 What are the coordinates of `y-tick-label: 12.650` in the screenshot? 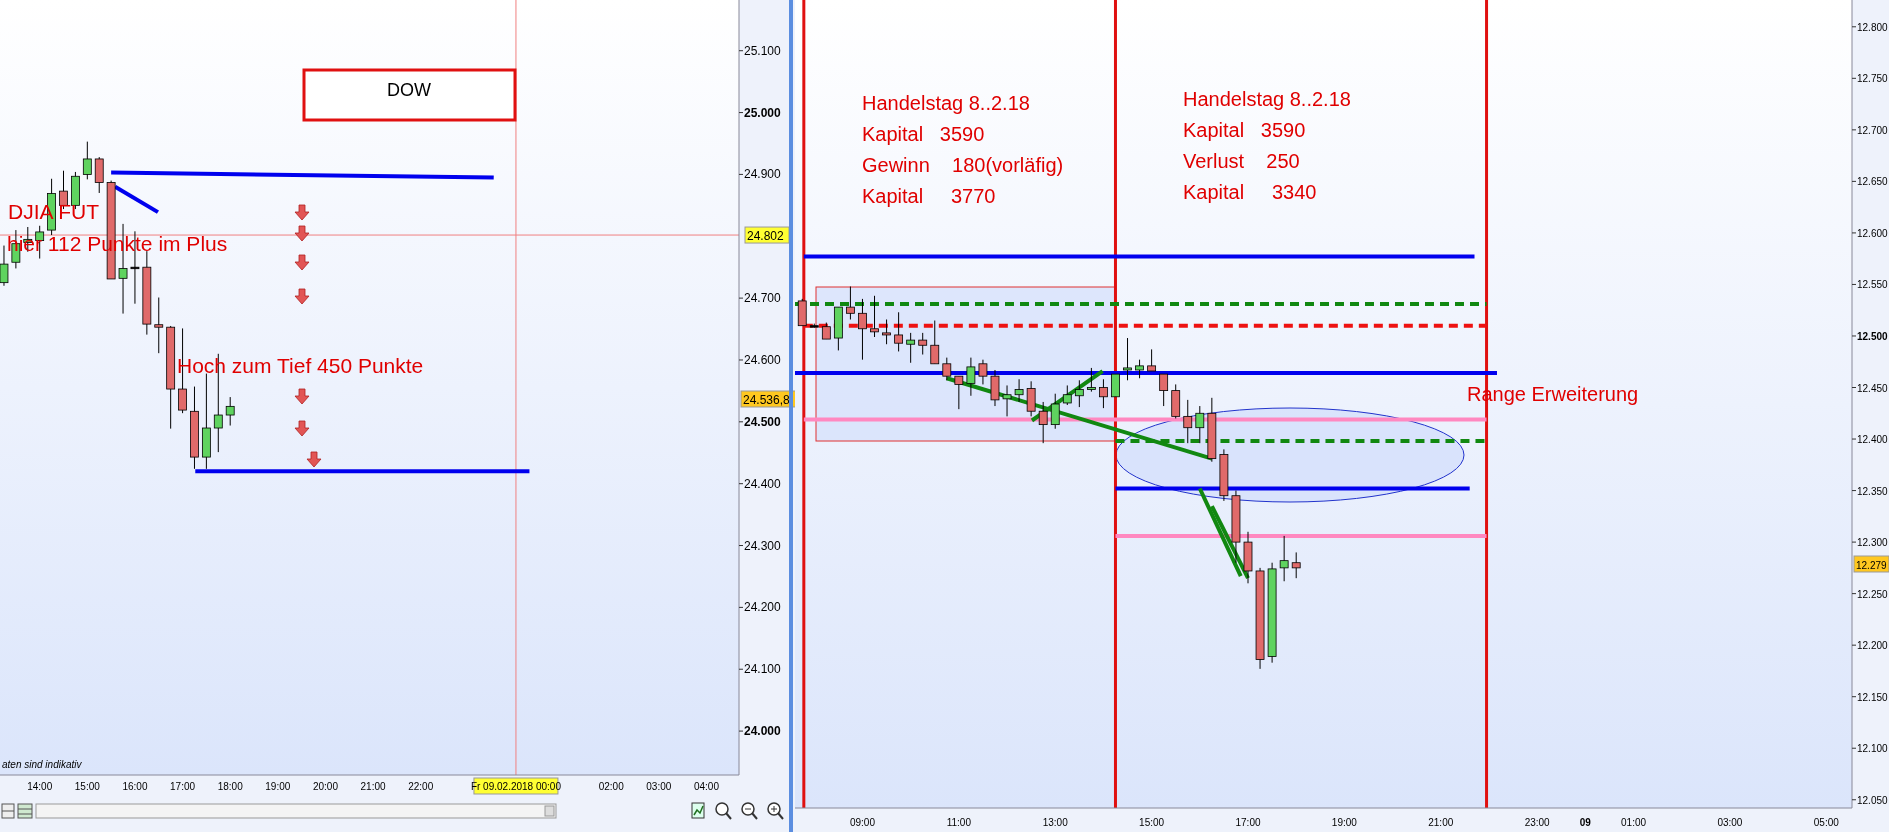 It's located at (1873, 182).